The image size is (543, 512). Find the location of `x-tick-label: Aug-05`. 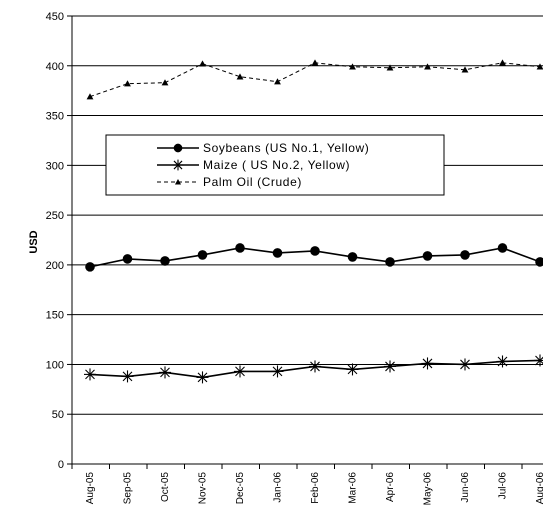

x-tick-label: Aug-05 is located at coordinates (90, 488).